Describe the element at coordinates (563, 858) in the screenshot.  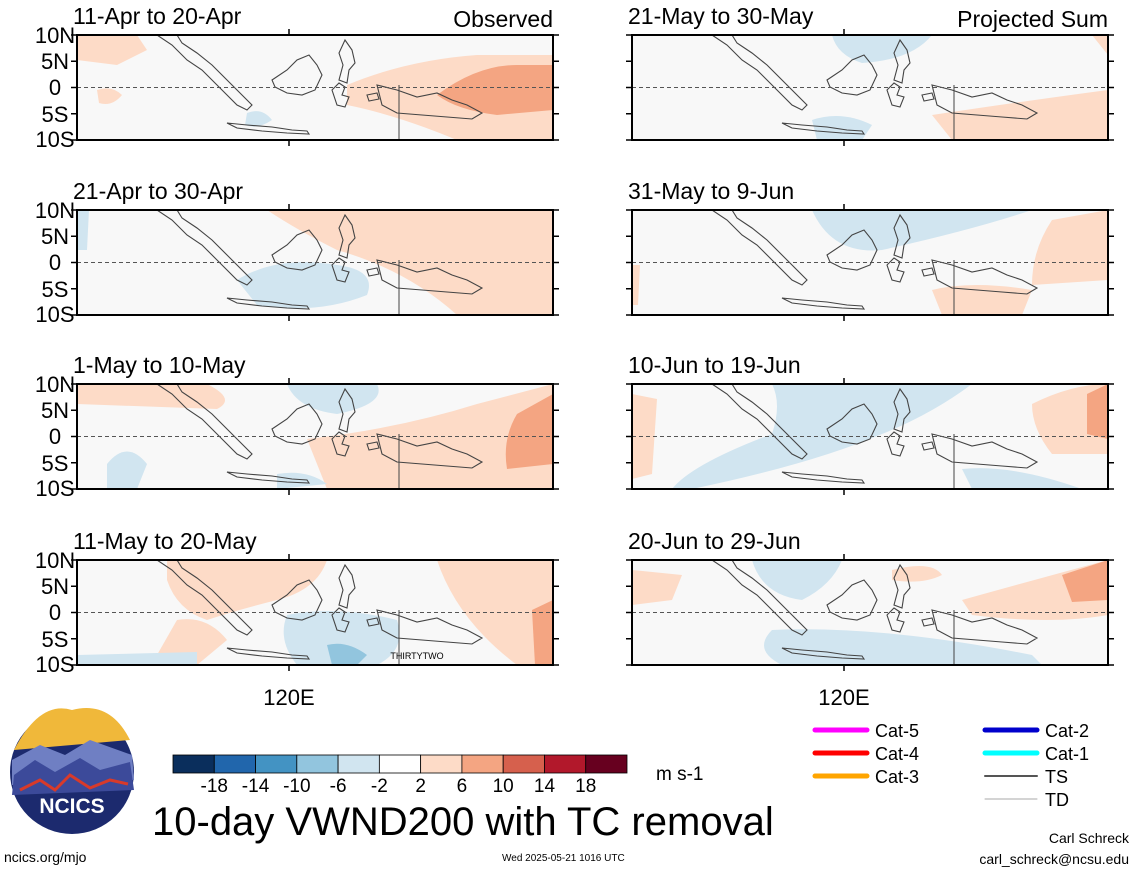
I see `footer-timestamp: Wed 2025-05-21 1016 UTC` at that location.